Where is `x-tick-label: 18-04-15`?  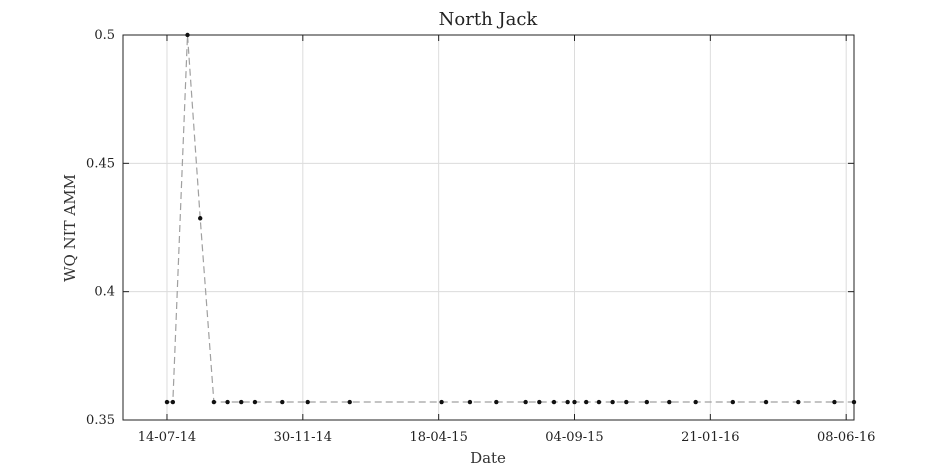
x-tick-label: 18-04-15 is located at coordinates (438, 437).